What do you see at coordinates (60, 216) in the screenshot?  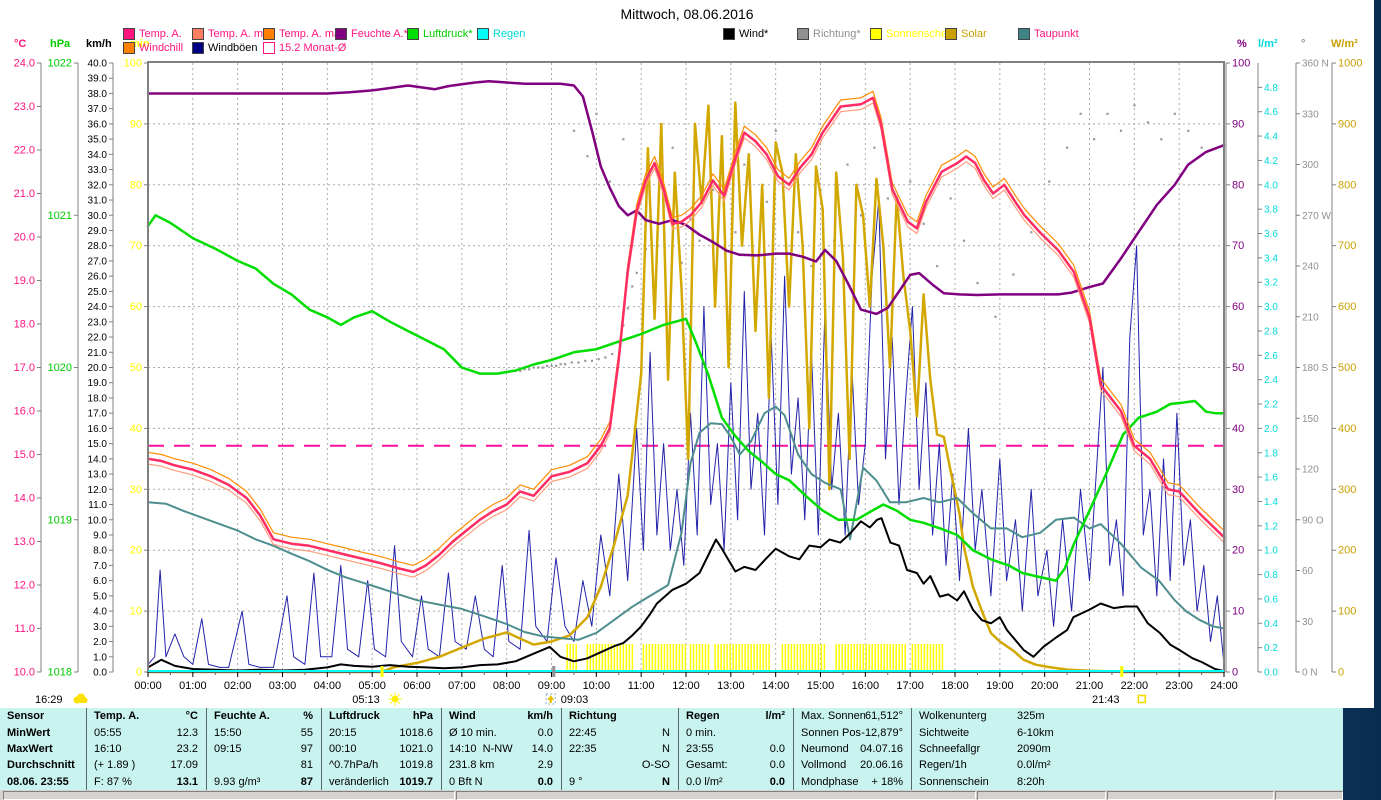 I see `svg-text: 1021` at bounding box center [60, 216].